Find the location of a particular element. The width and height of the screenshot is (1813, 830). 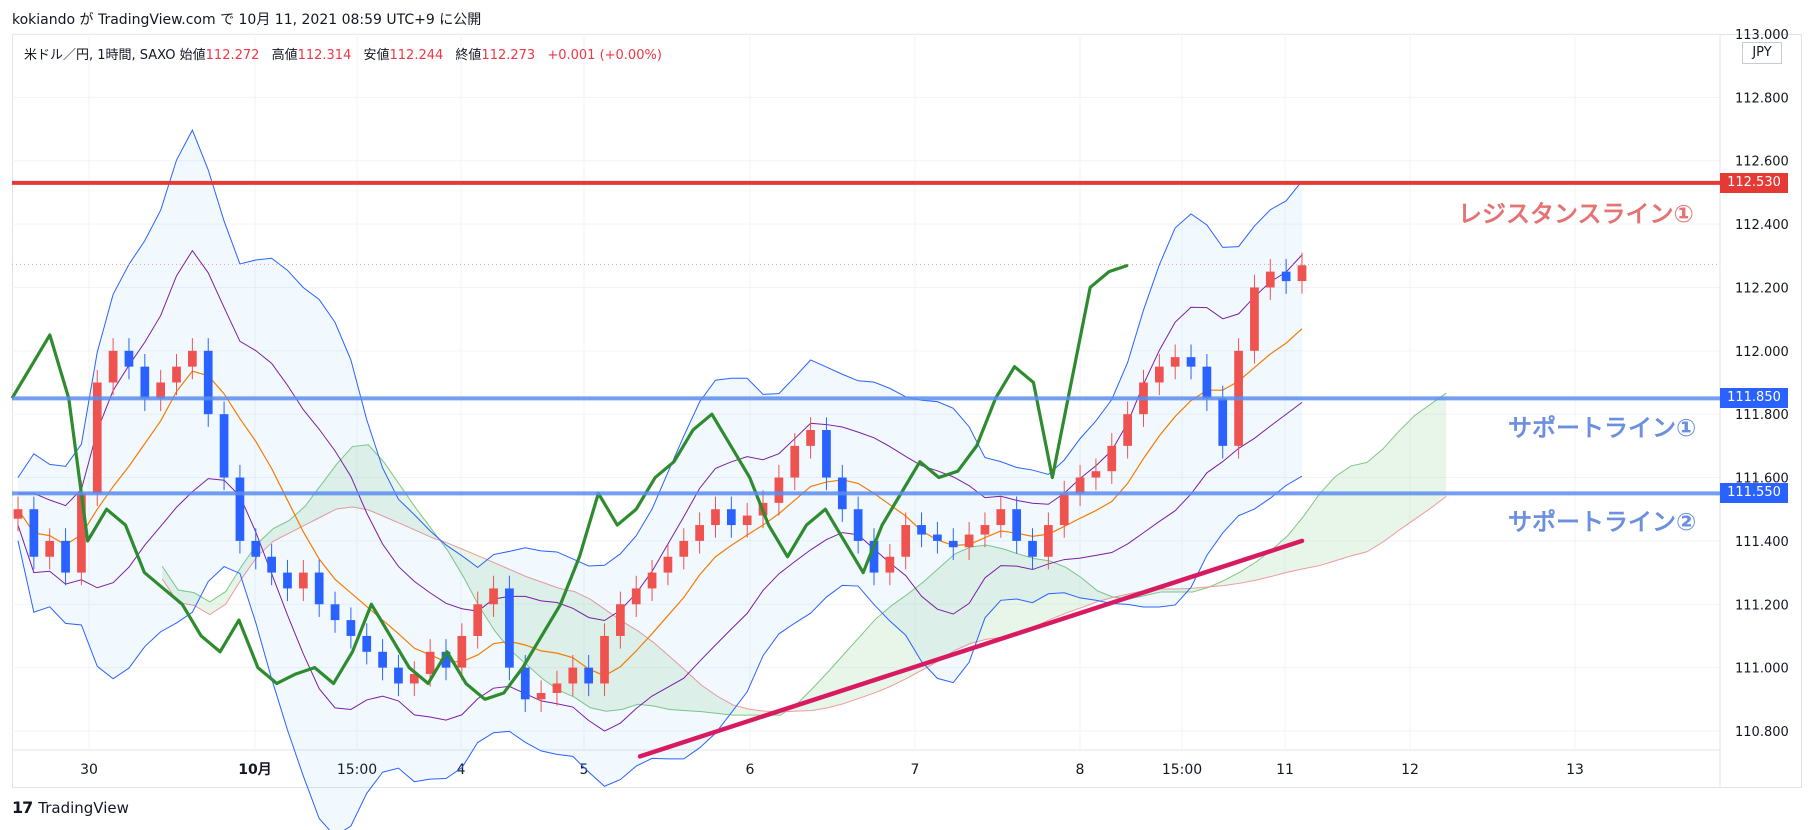

x-tick-label: 10月 is located at coordinates (254, 770).